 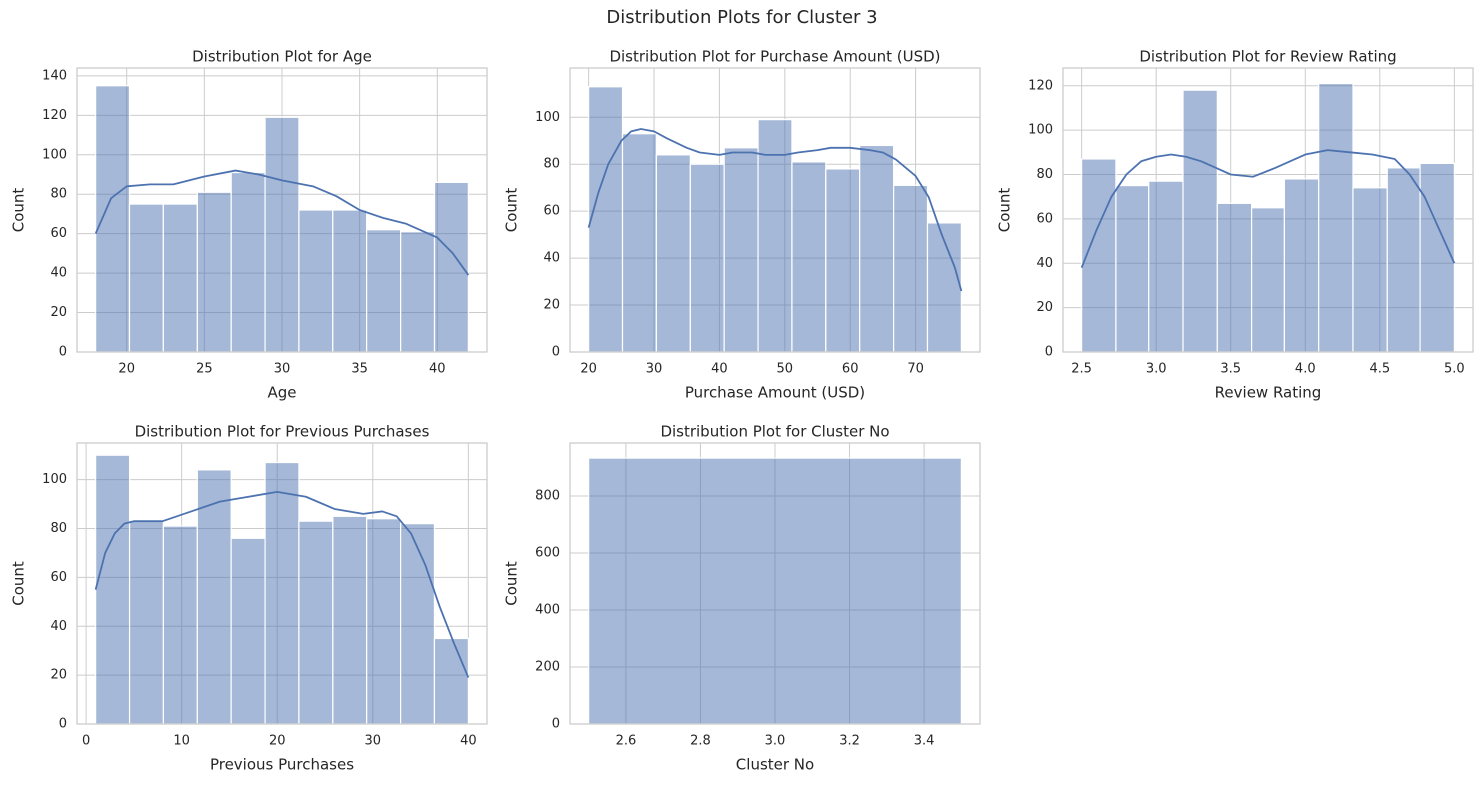 What do you see at coordinates (775, 393) in the screenshot?
I see `x-axis-label: Purchase Amount (USD)` at bounding box center [775, 393].